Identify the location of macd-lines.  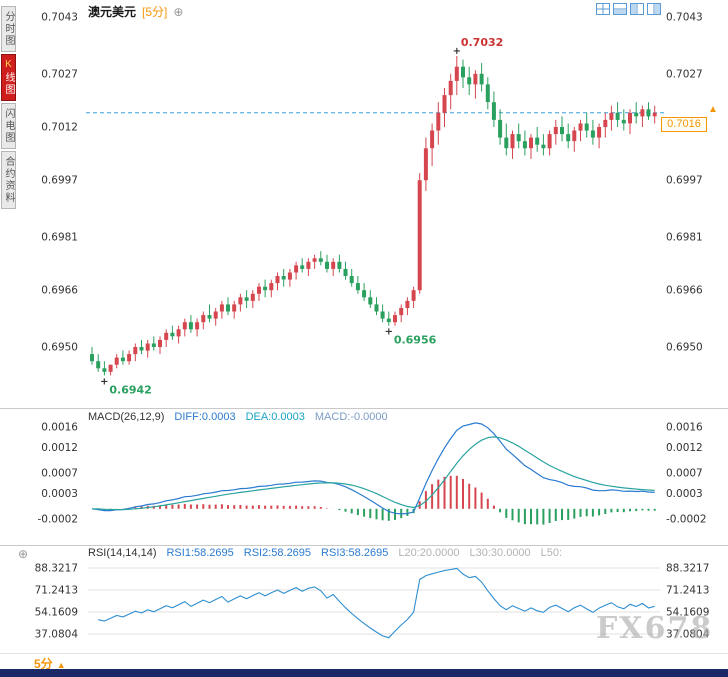
(373, 468).